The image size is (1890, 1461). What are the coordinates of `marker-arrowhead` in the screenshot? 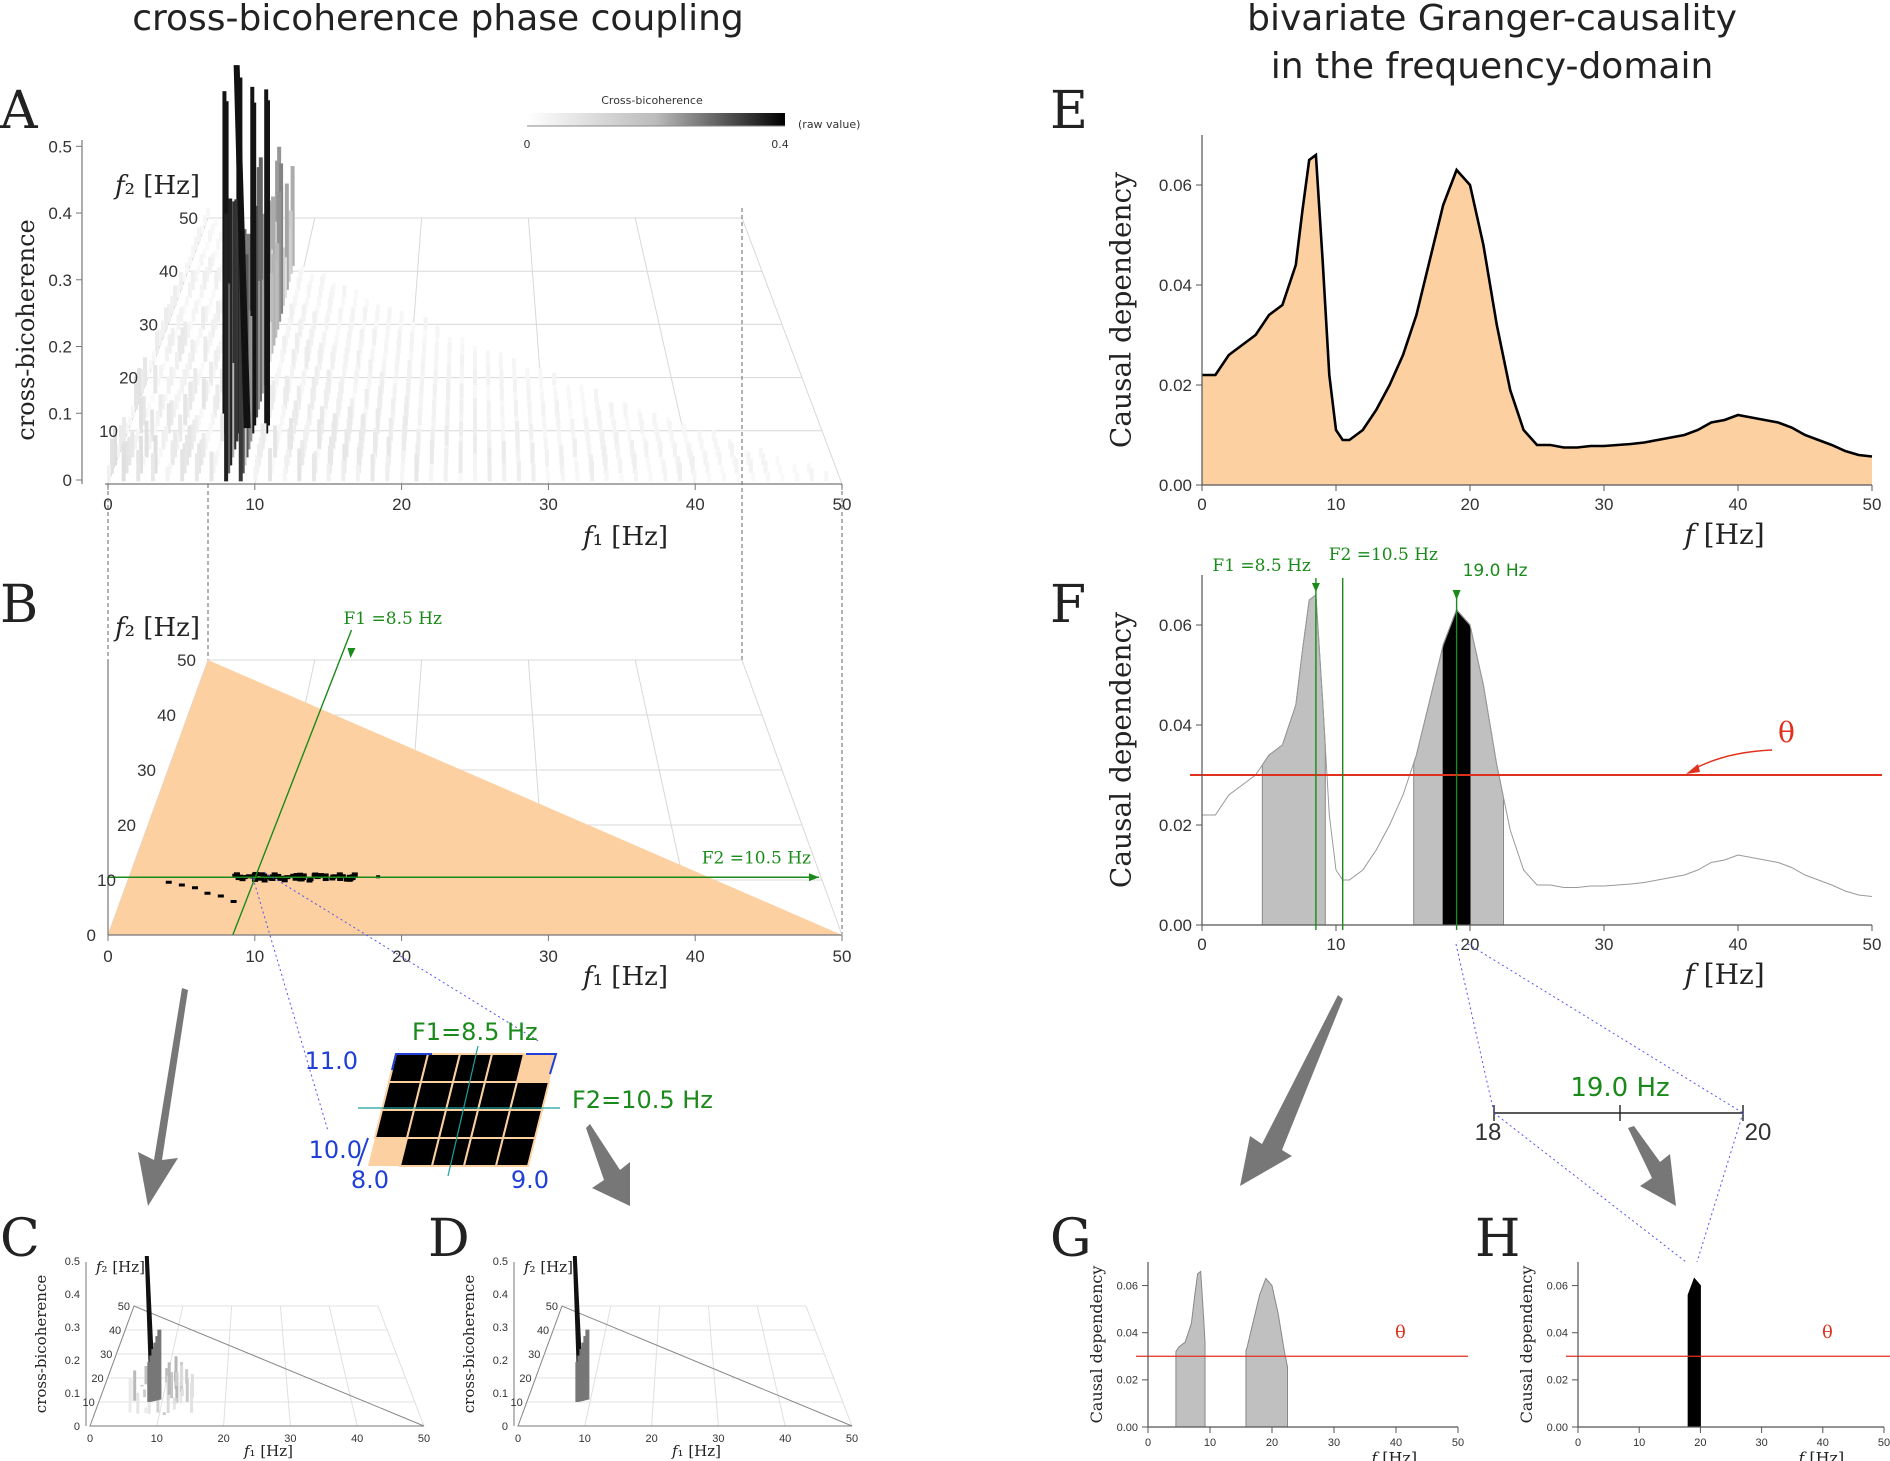 It's located at (1315, 587).